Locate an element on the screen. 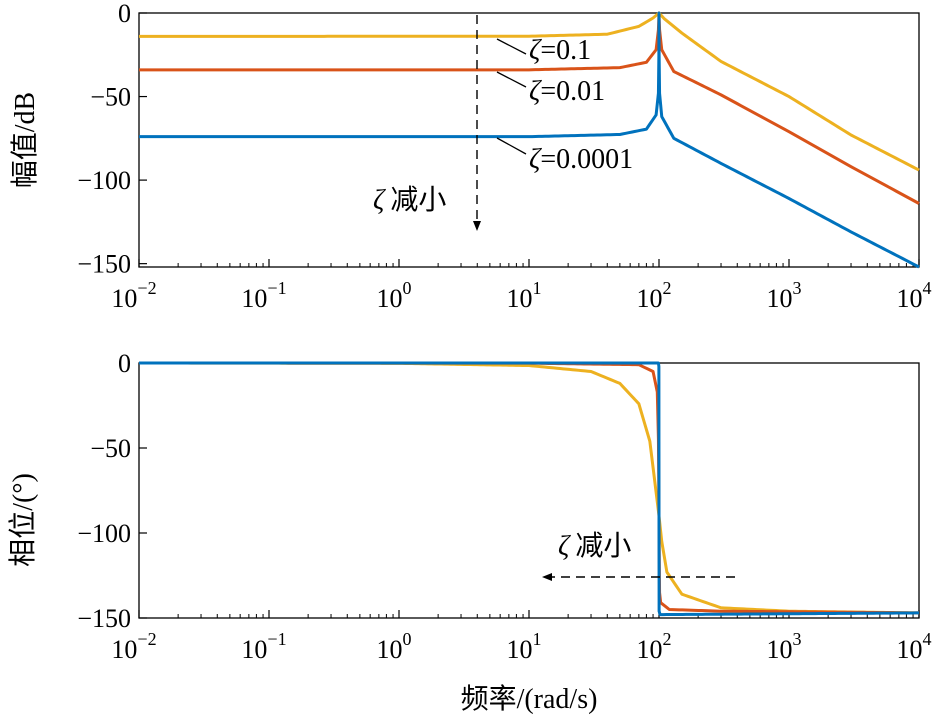 The image size is (942, 718). phase-y-ticks: 0 −50 −100 −150 is located at coordinates (112, 491).